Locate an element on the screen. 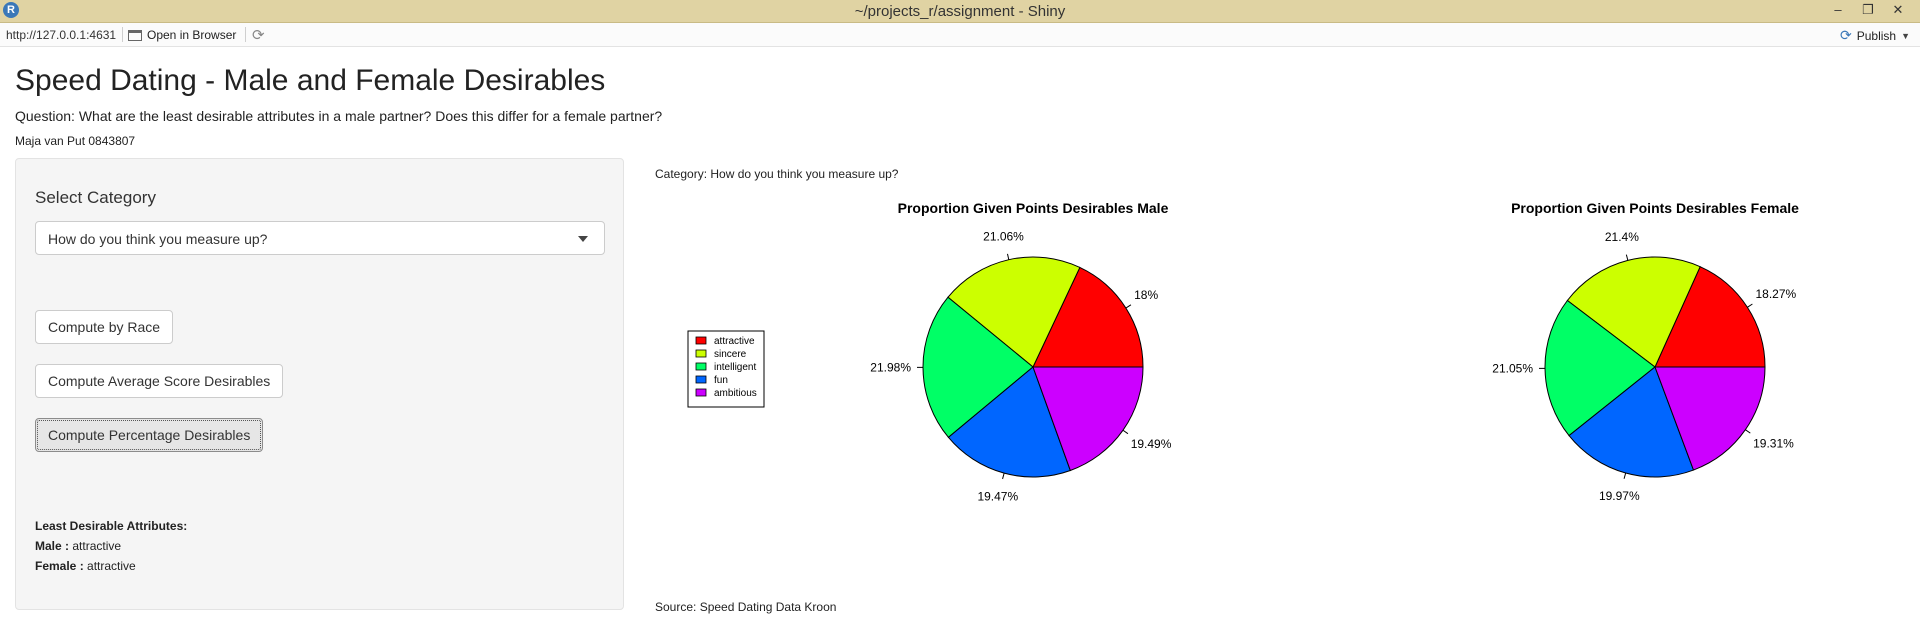  window-title: ~/projects_r/assignment - Shiny is located at coordinates (960, 11).